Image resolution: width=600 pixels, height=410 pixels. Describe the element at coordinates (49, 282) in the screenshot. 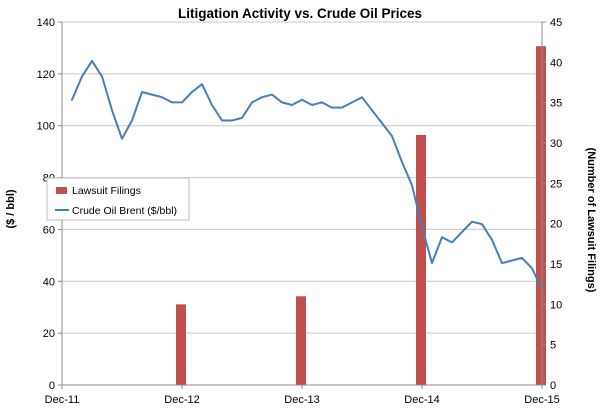

I see `y-left-tick-label: 40` at that location.